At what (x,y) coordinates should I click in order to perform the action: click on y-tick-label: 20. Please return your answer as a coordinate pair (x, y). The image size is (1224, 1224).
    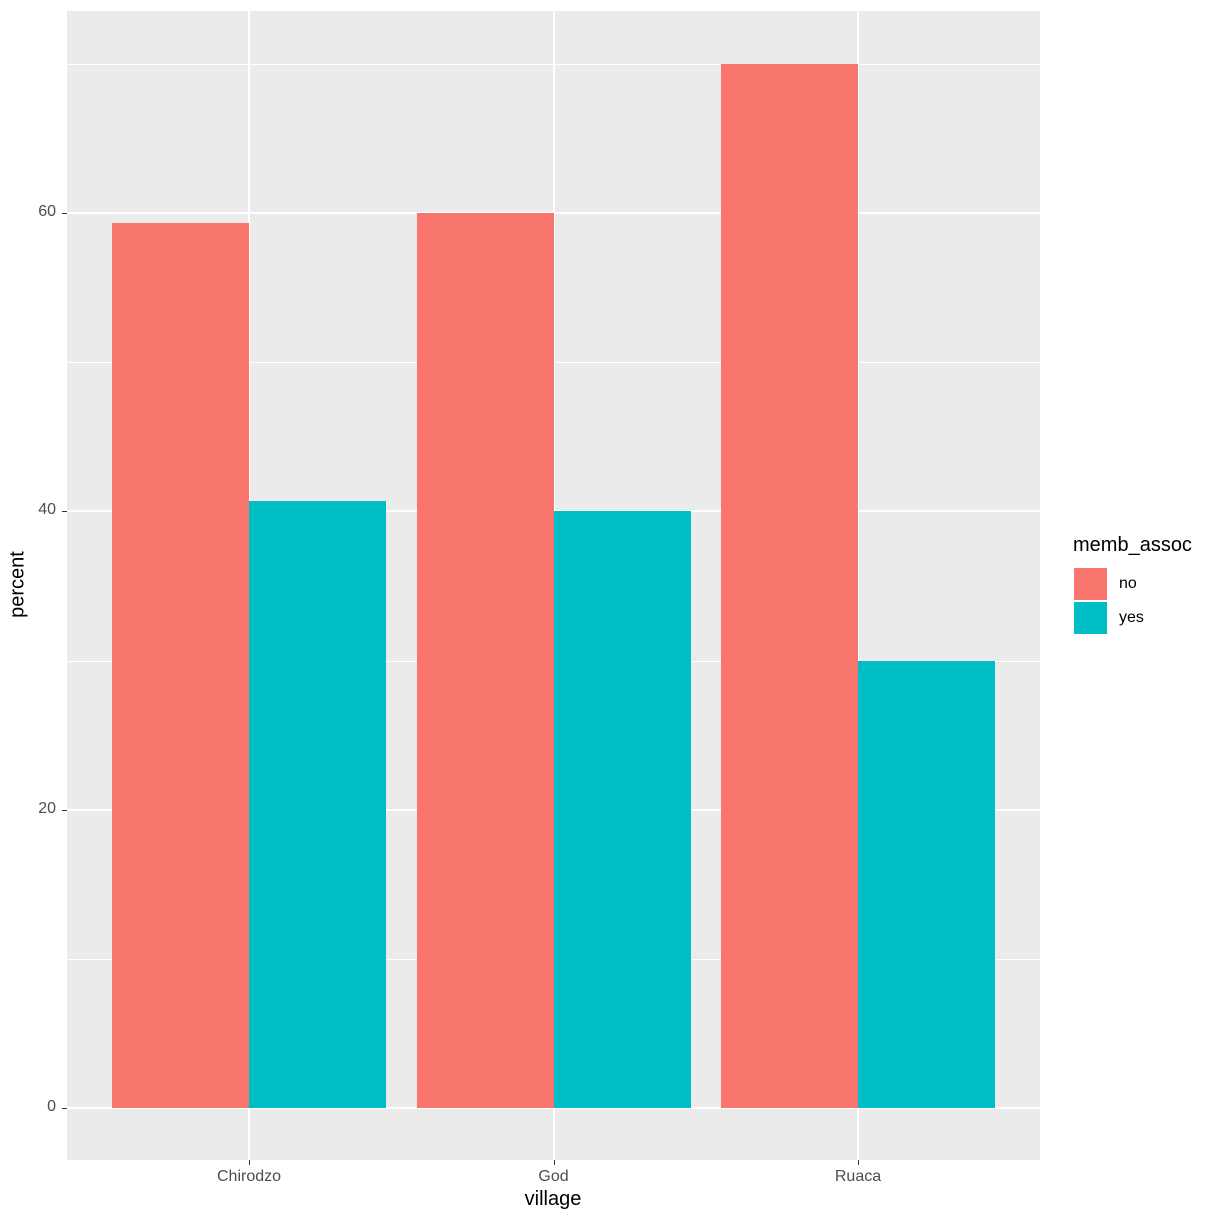
    Looking at the image, I should click on (47, 808).